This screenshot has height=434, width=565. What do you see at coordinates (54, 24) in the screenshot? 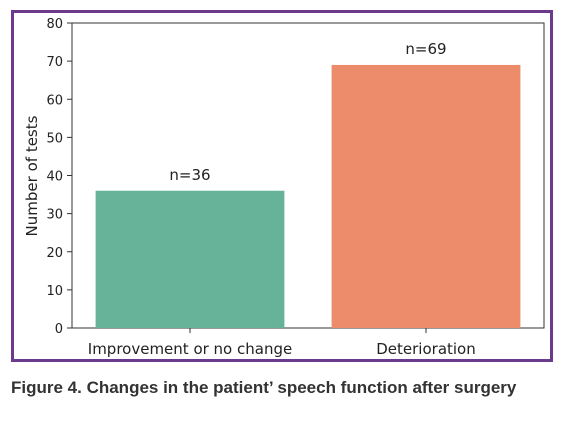
I see `y-tick-label: 80` at bounding box center [54, 24].